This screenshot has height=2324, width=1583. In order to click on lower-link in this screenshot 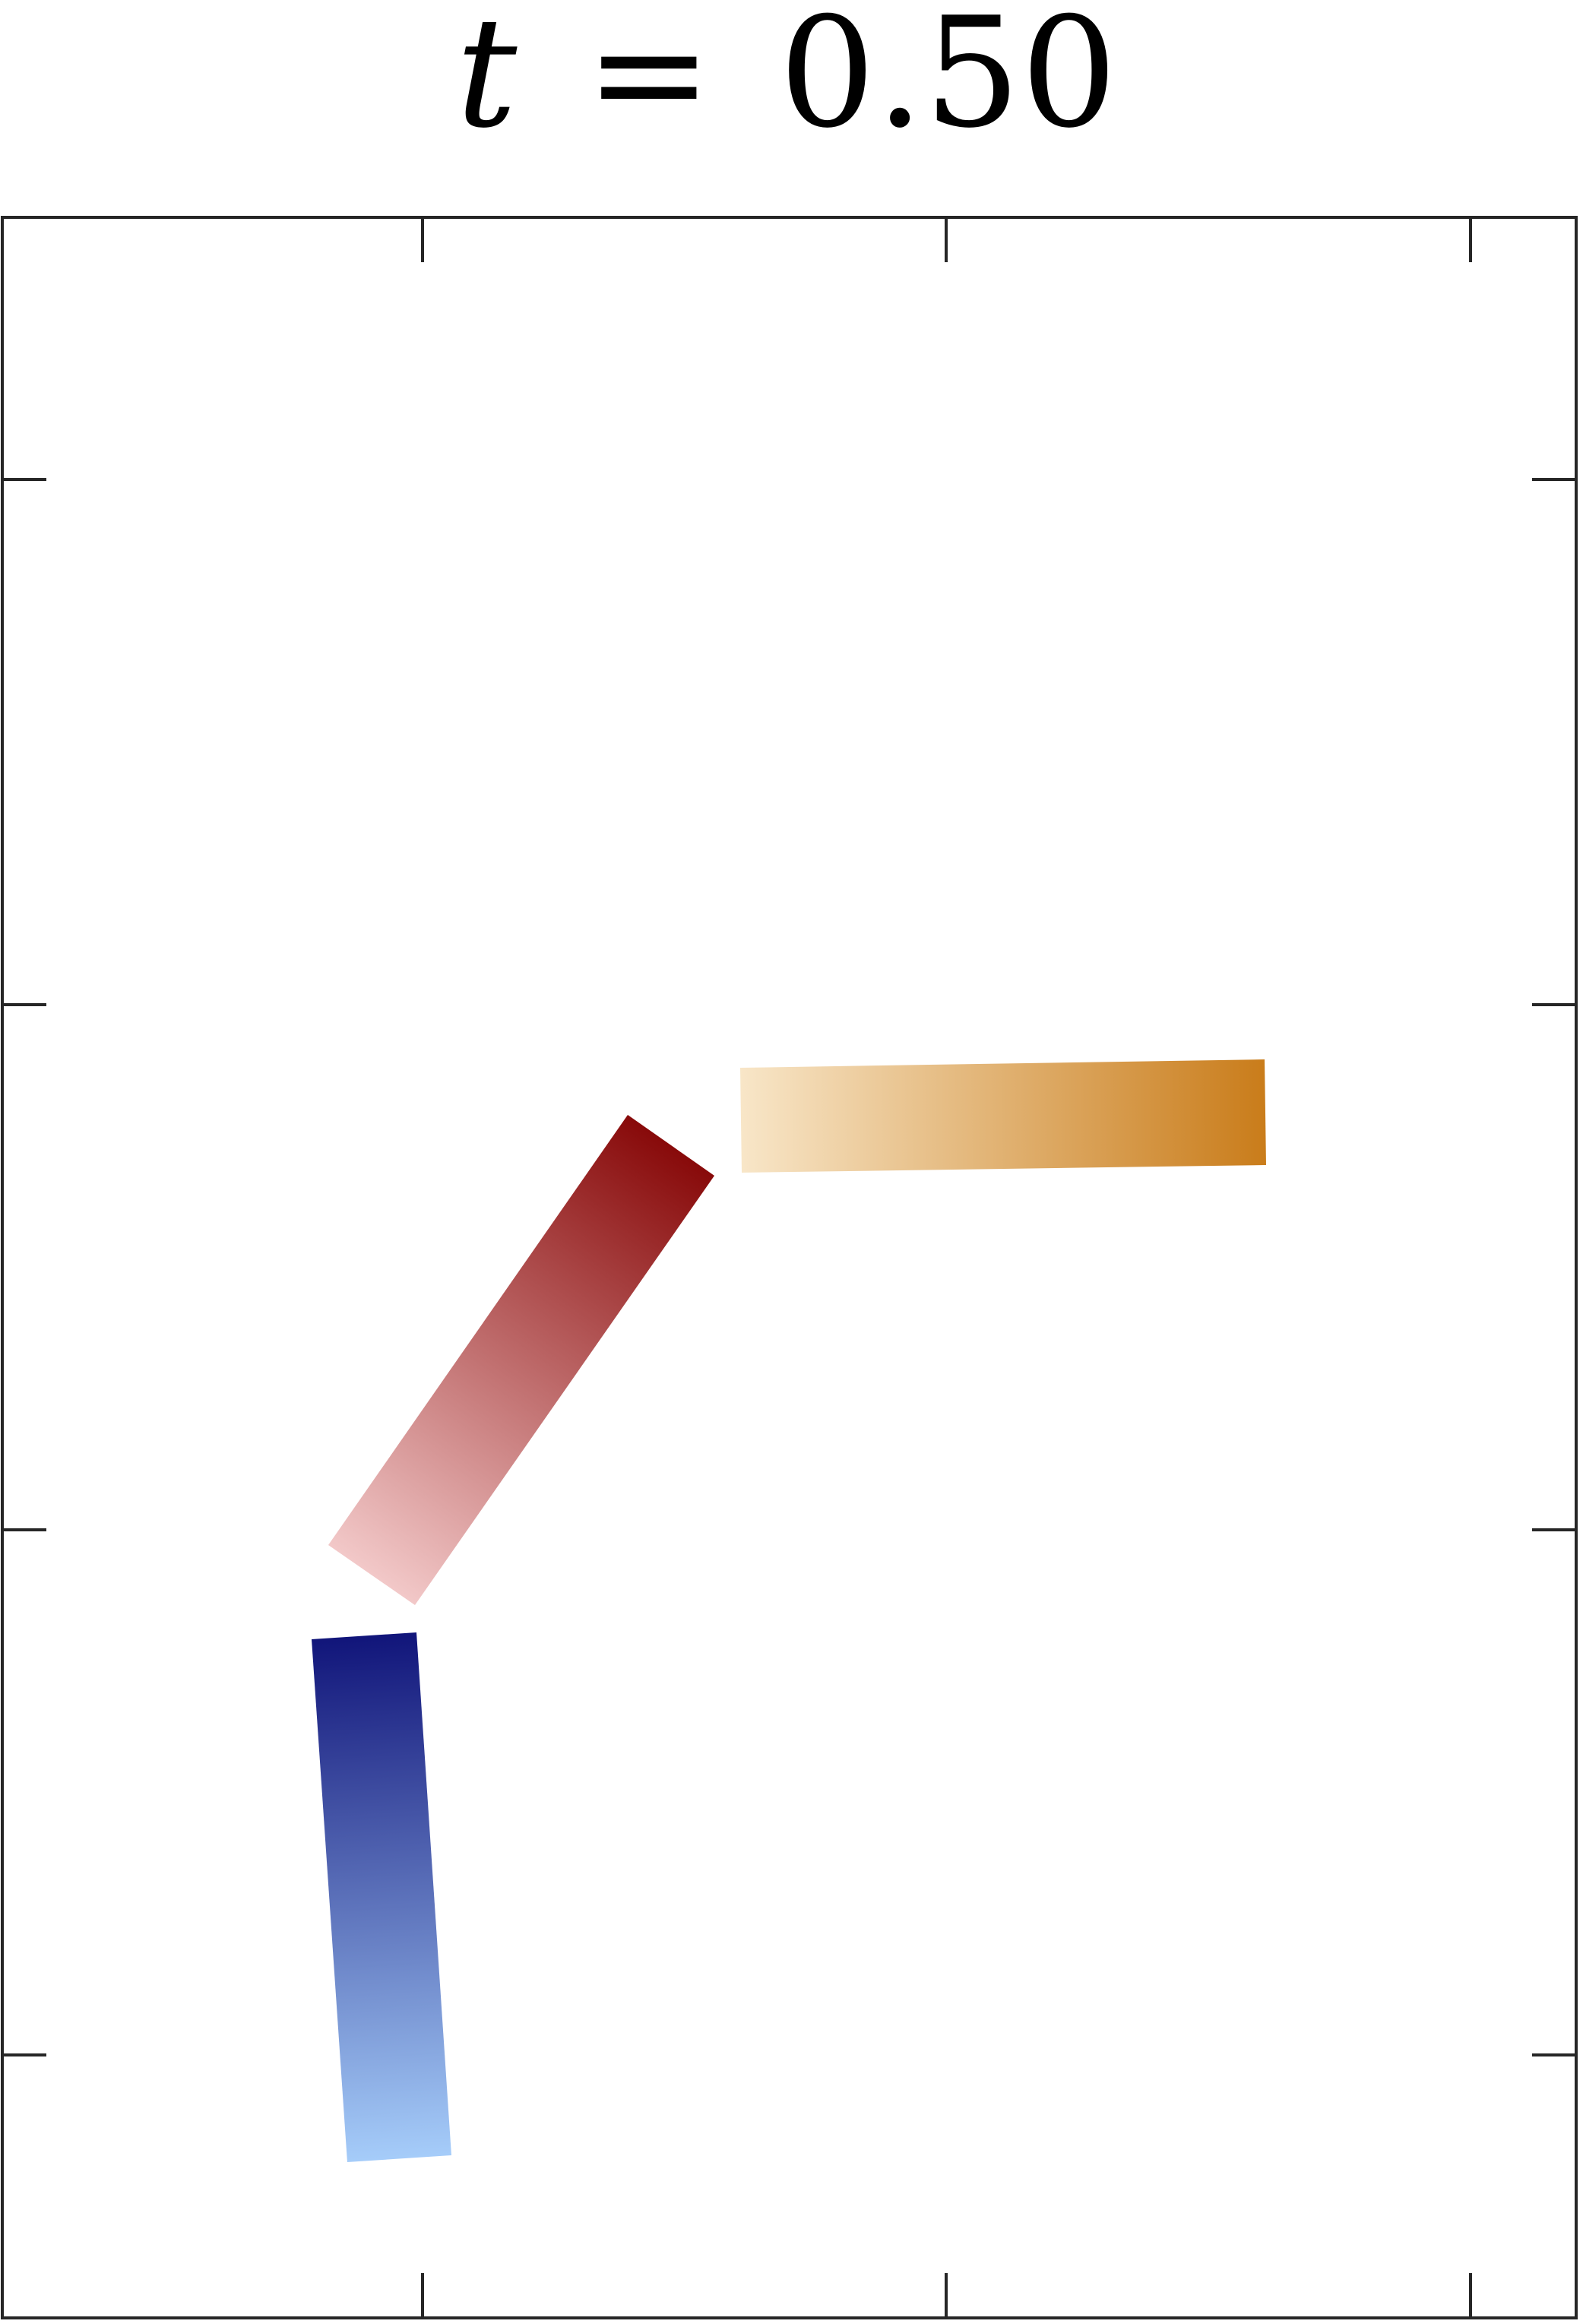, I will do `click(382, 1897)`.